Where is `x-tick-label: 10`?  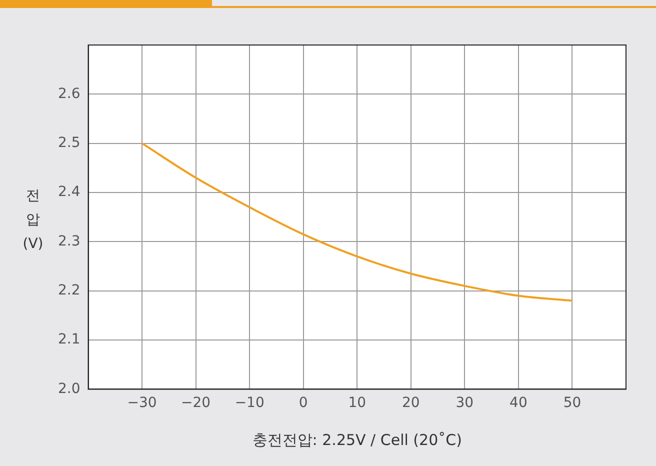
x-tick-label: 10 is located at coordinates (357, 403).